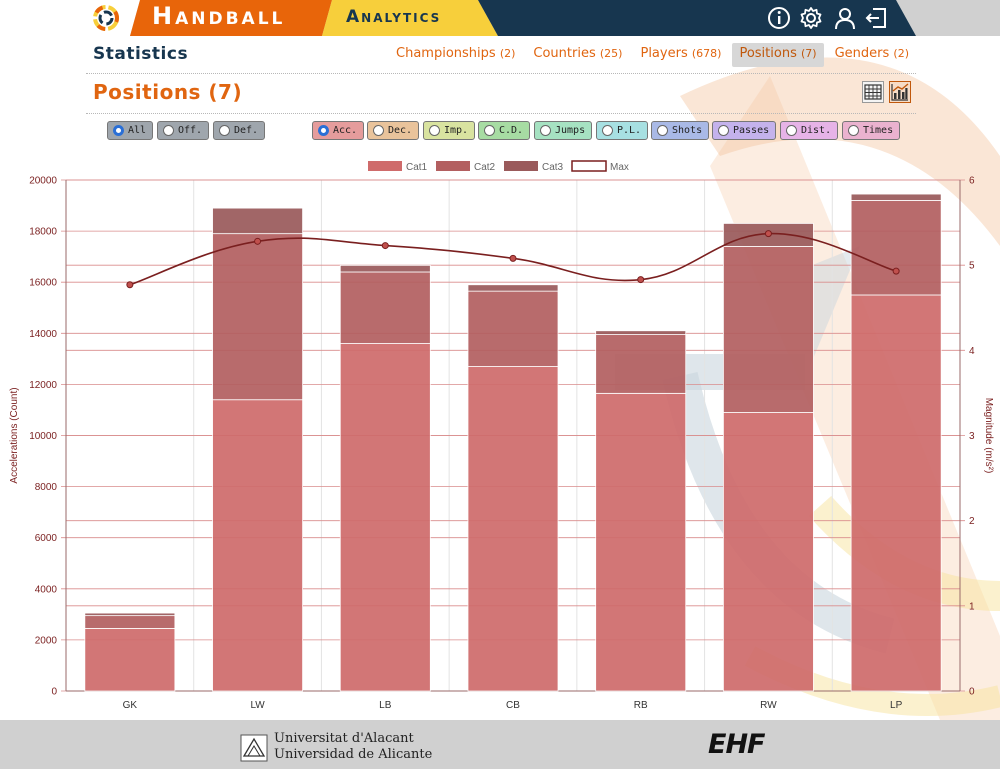 The height and width of the screenshot is (769, 1000). Describe the element at coordinates (811, 18) in the screenshot. I see `gear-icon` at that location.